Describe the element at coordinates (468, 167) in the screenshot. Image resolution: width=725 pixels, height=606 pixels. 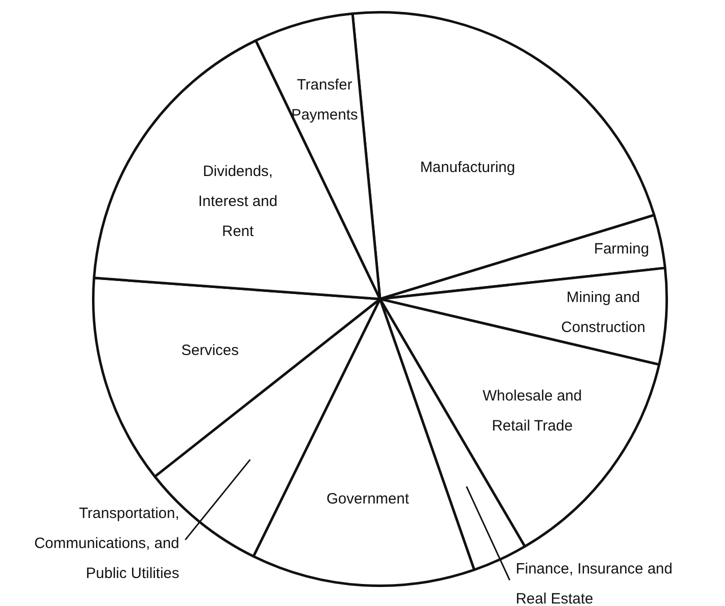
I see `slice-label: Manufacturing` at that location.